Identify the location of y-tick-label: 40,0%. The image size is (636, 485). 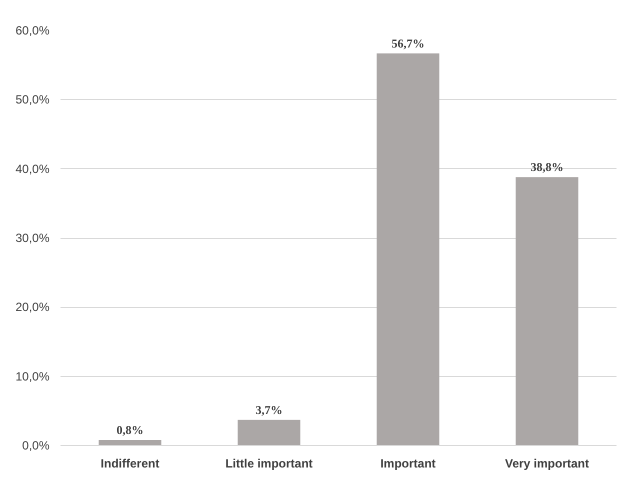
(32, 169).